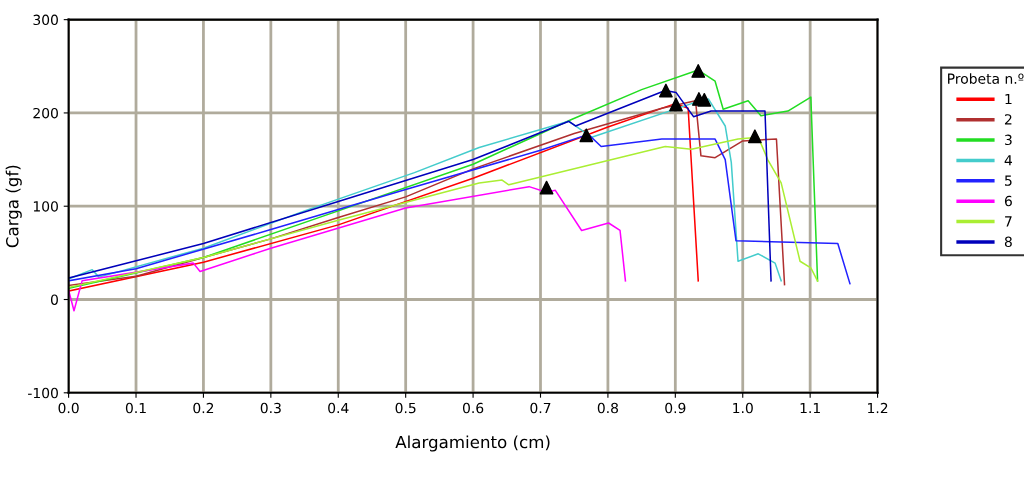 This screenshot has width=1024, height=491. I want to click on y-tick-label: 200, so click(45, 113).